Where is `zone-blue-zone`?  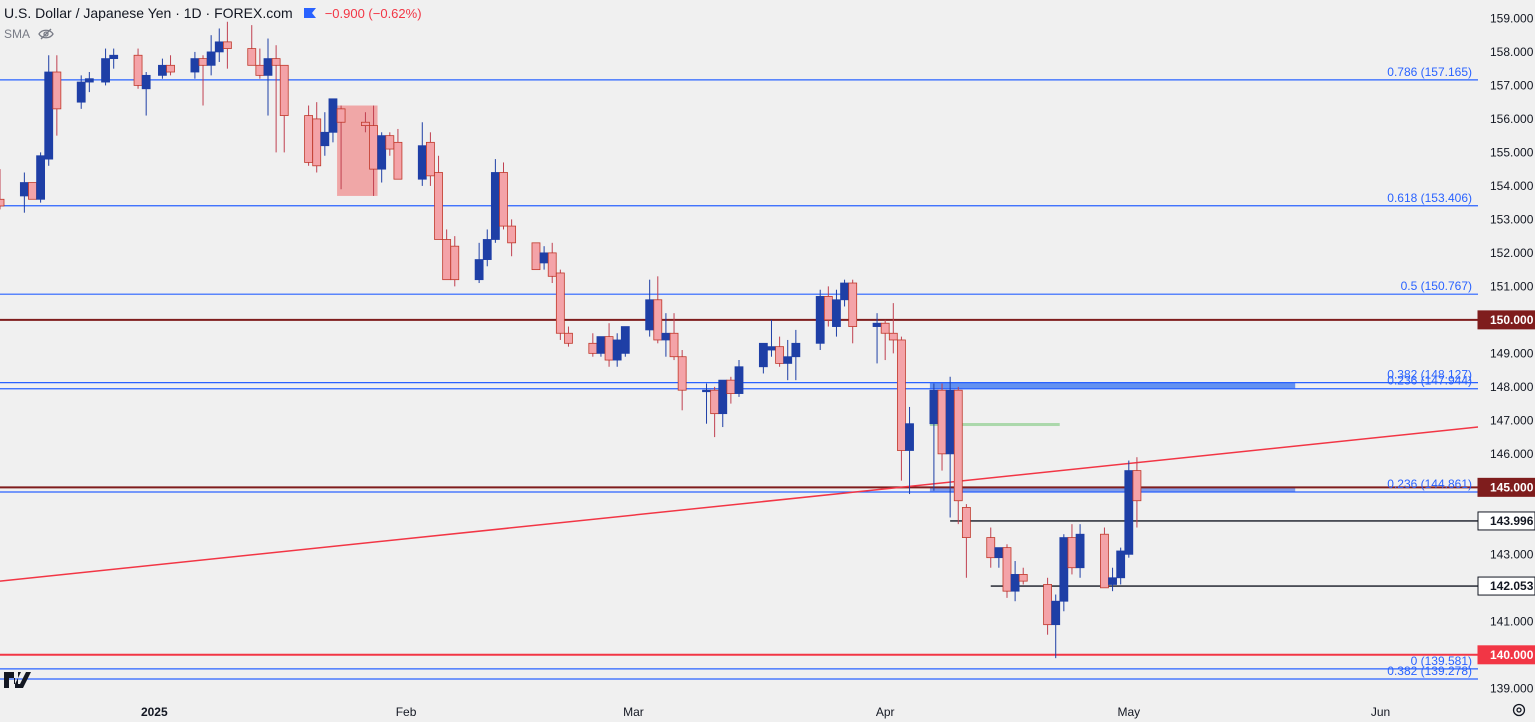
zone-blue-zone is located at coordinates (1112, 385).